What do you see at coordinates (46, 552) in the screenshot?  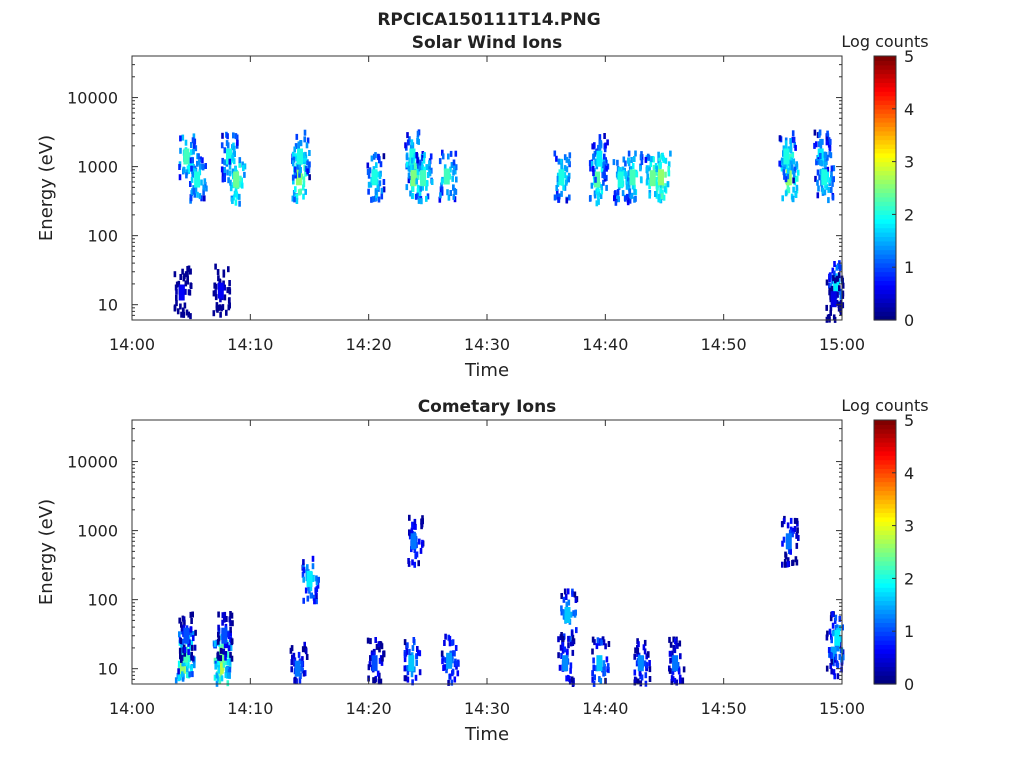 I see `y-axis-label: Energy (eV)` at bounding box center [46, 552].